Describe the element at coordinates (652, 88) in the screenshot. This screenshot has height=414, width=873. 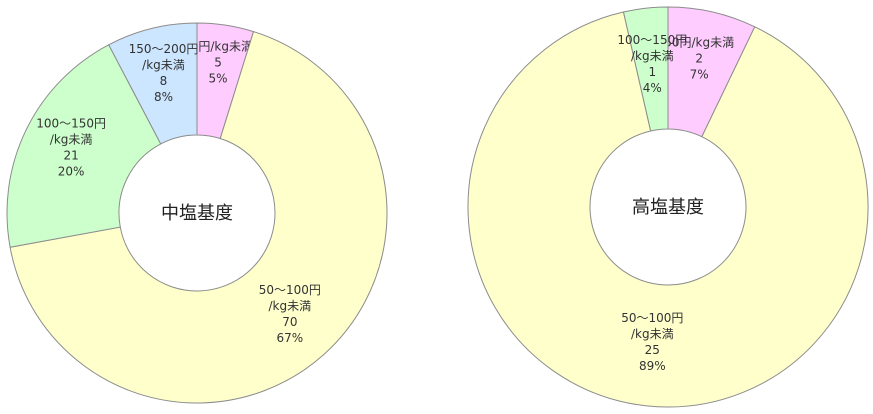
I see `data-label-percent: 4%` at that location.